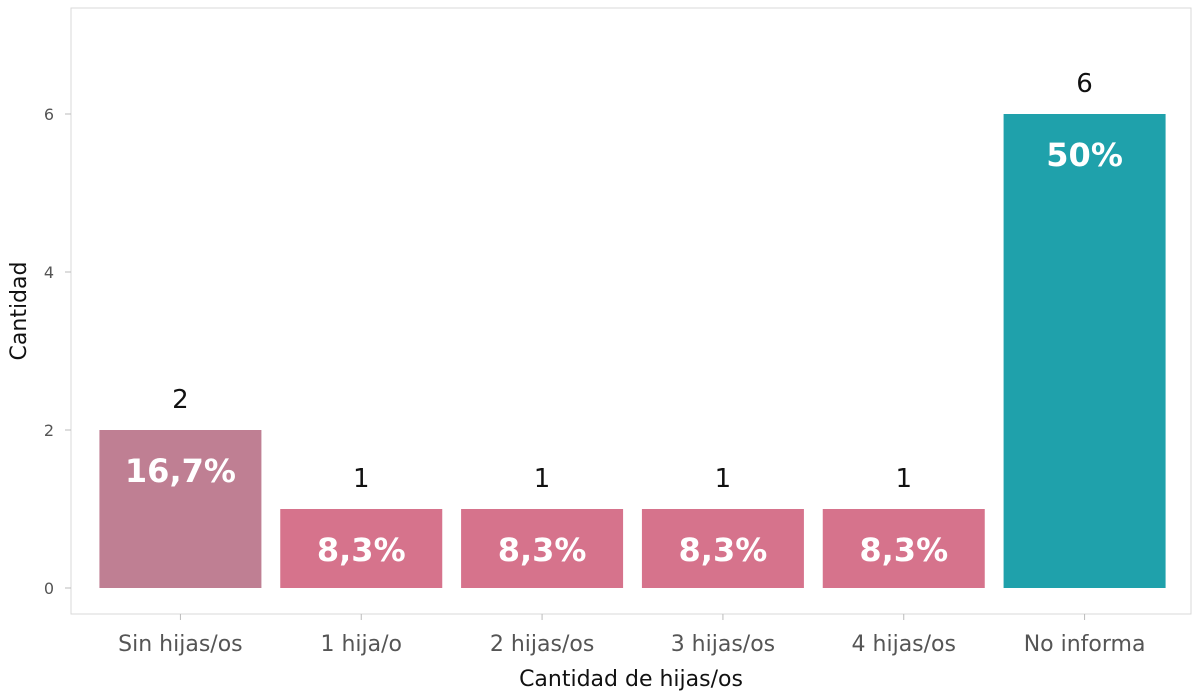 Image resolution: width=1200 pixels, height=700 pixels. I want to click on bar-count-label: 2, so click(180, 400).